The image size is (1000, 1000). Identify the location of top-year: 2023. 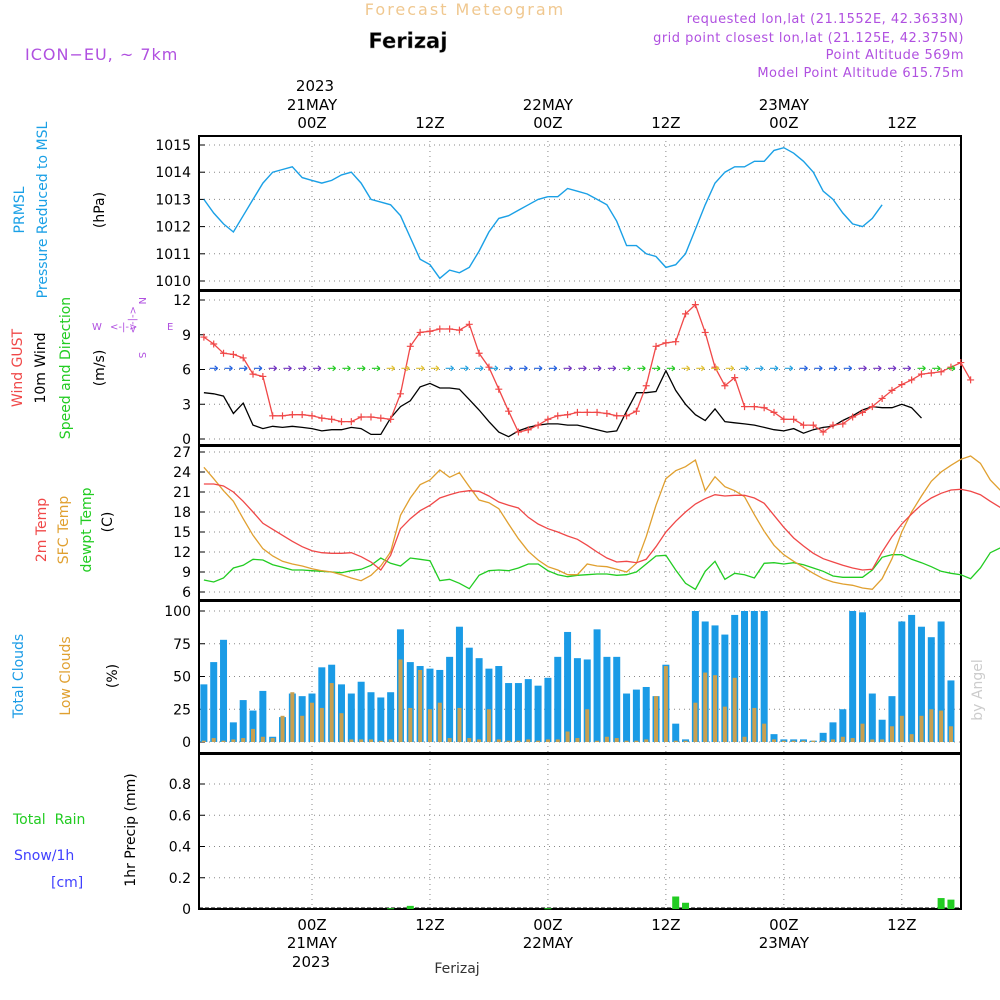
(315, 86).